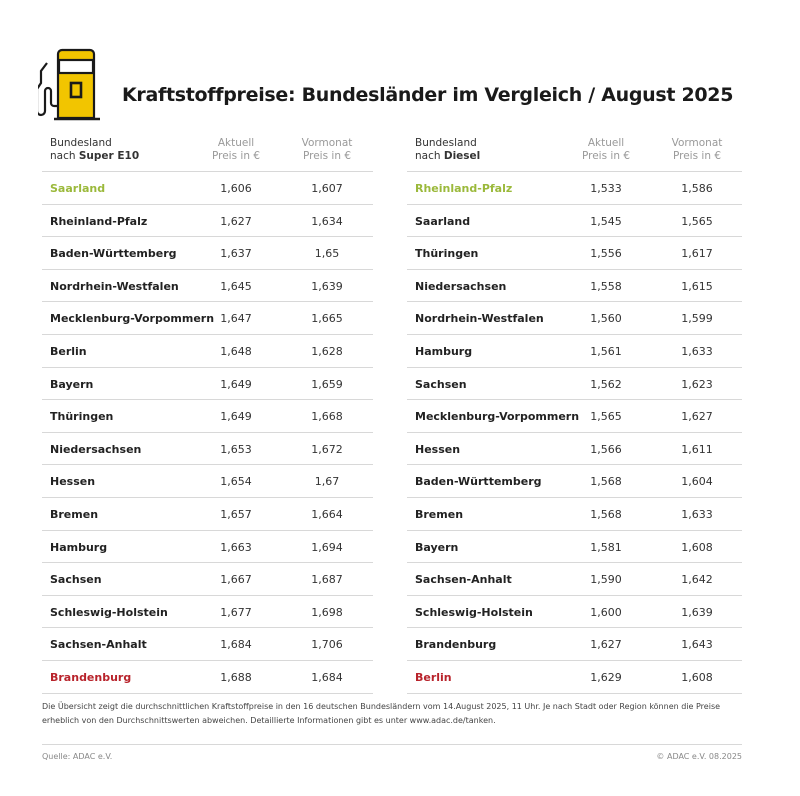  Describe the element at coordinates (697, 417) in the screenshot. I see `previous-price: 1,627` at that location.